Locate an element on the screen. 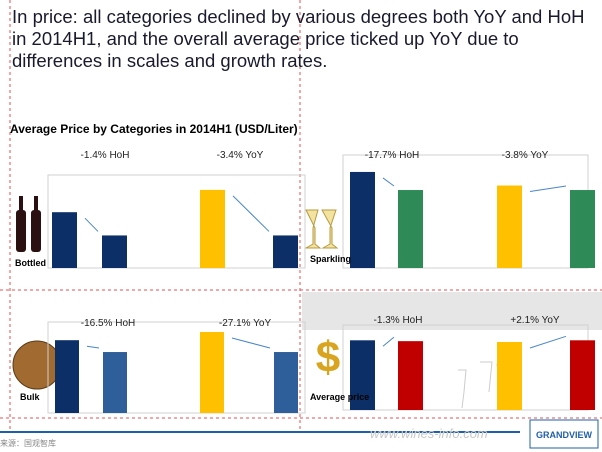  annotation: -1.3% HoH is located at coordinates (398, 320).